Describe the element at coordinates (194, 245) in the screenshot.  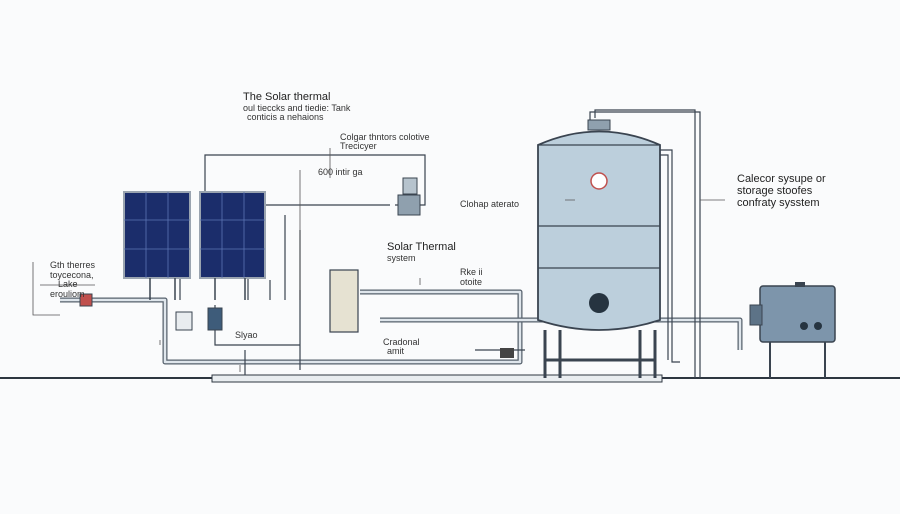
I see `solar-panels` at that location.